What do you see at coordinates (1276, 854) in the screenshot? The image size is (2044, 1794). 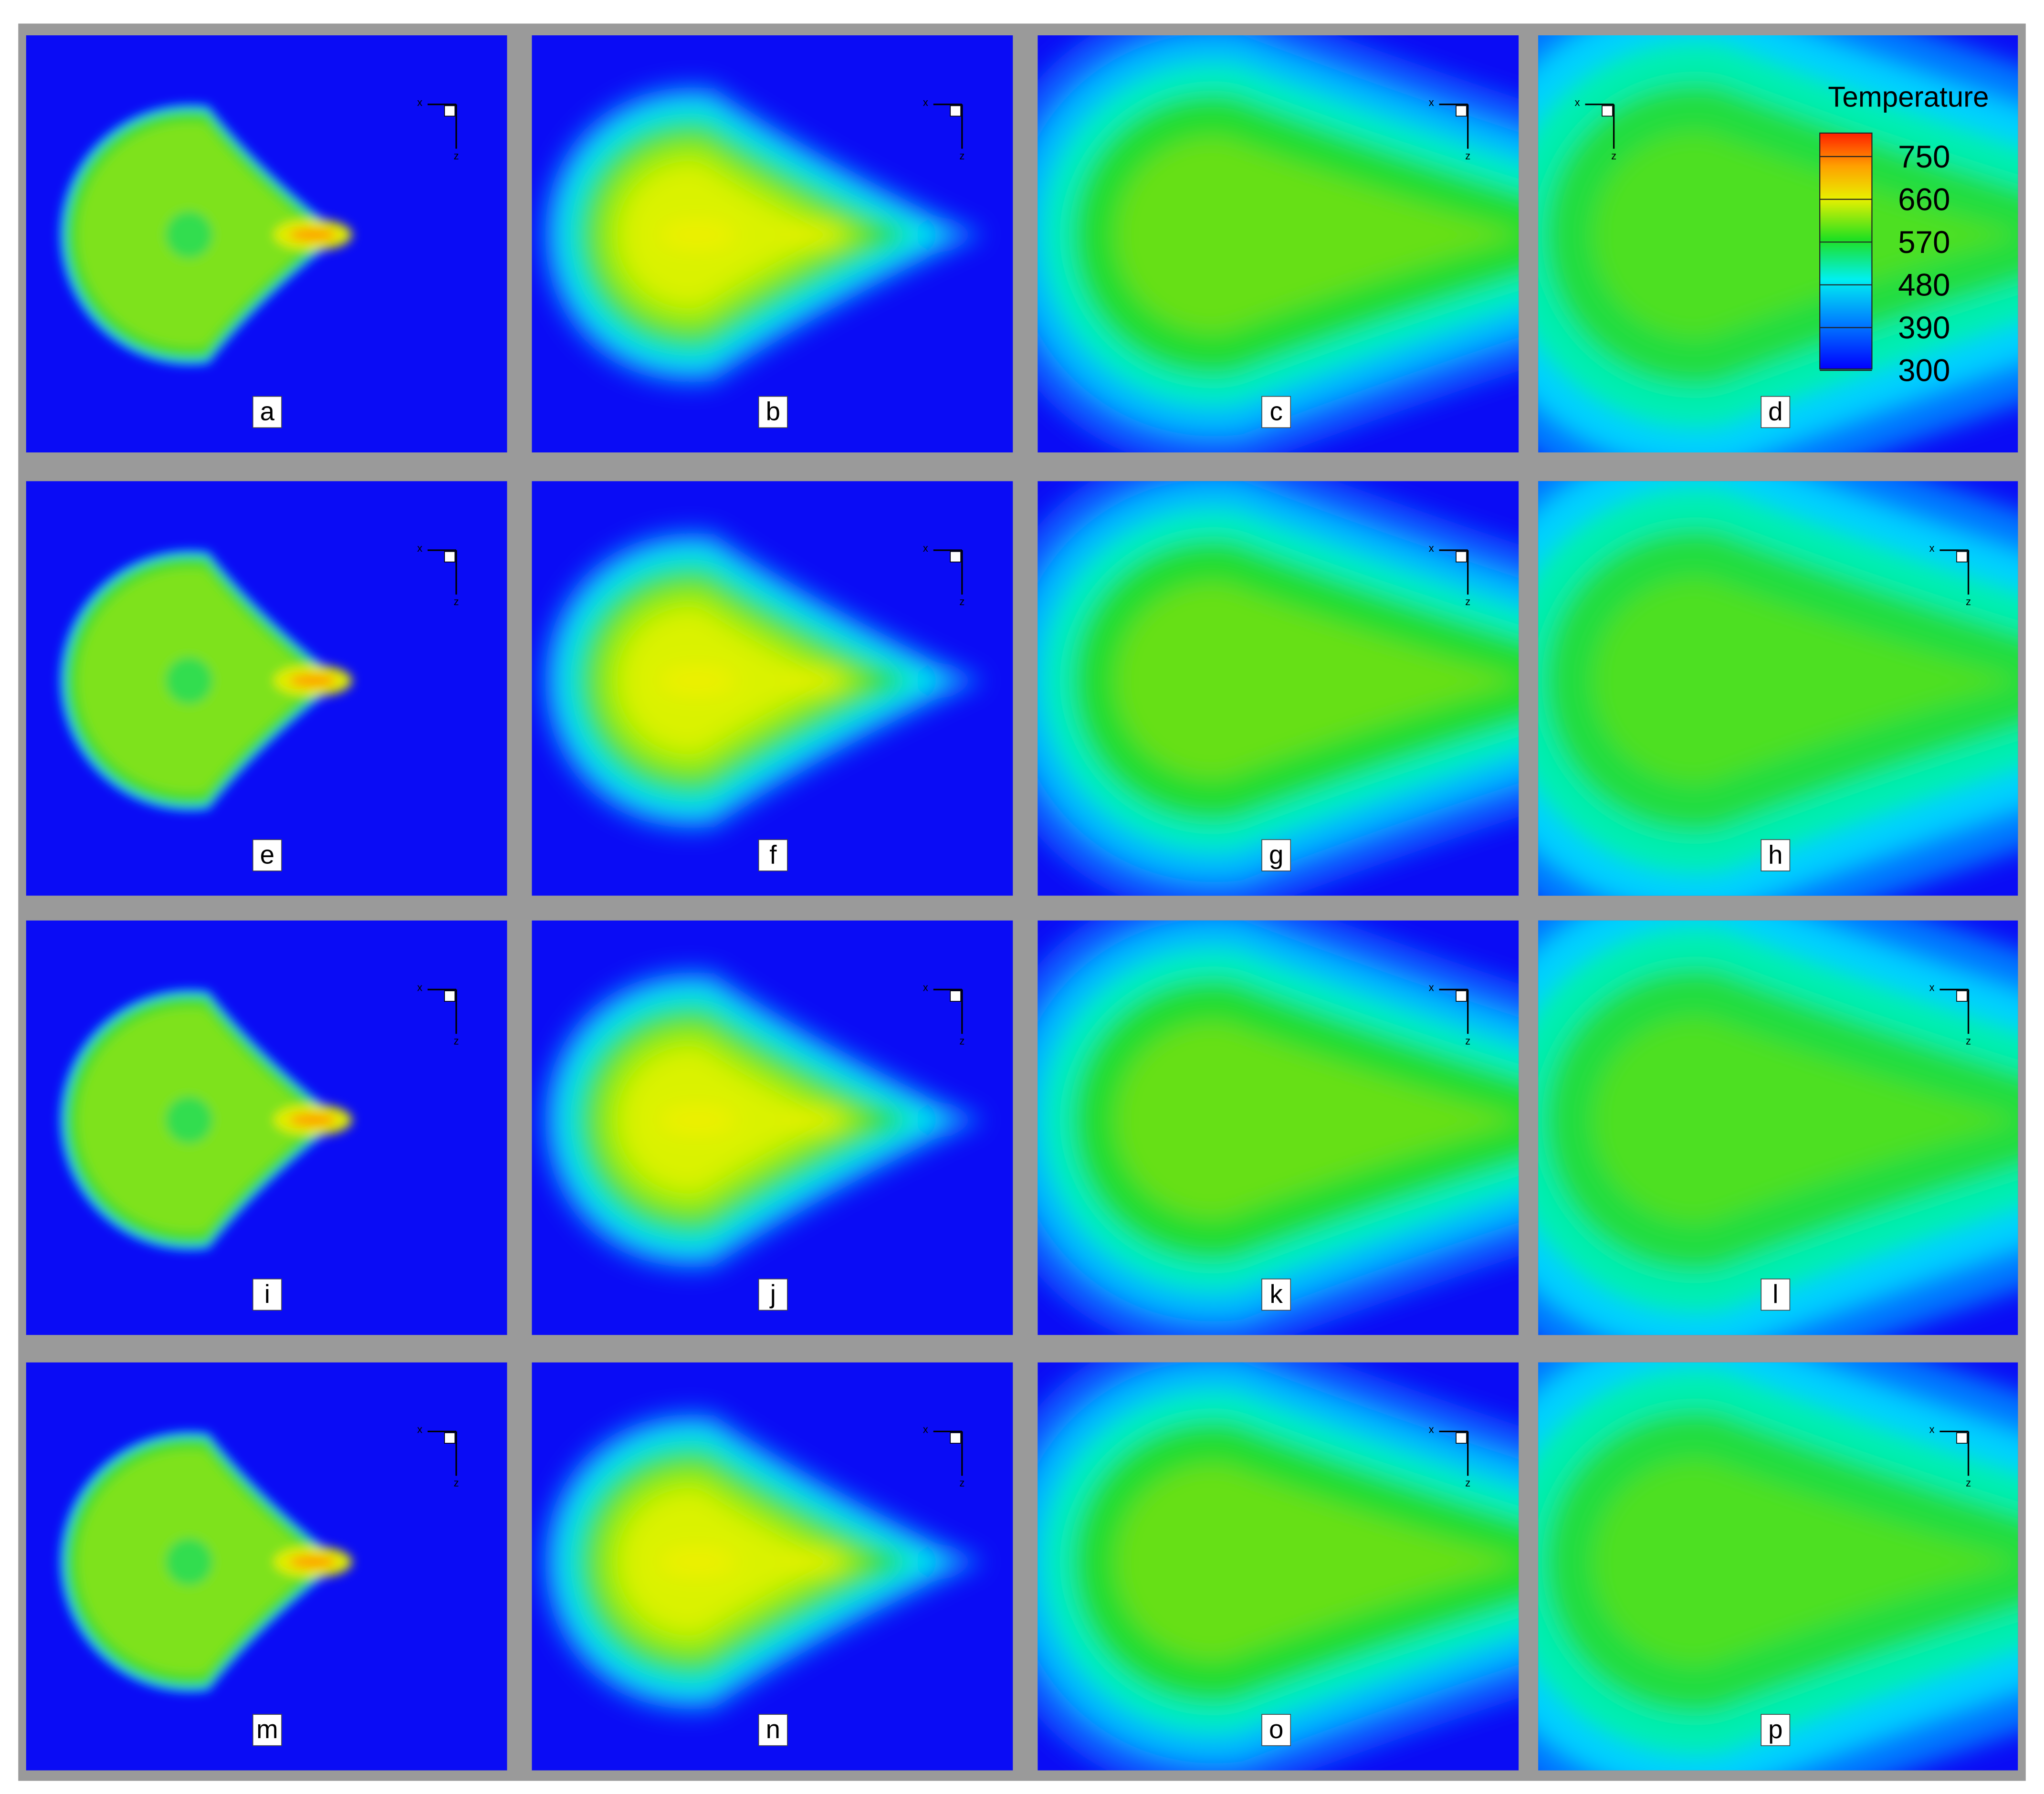 I see `panel-label: g` at bounding box center [1276, 854].